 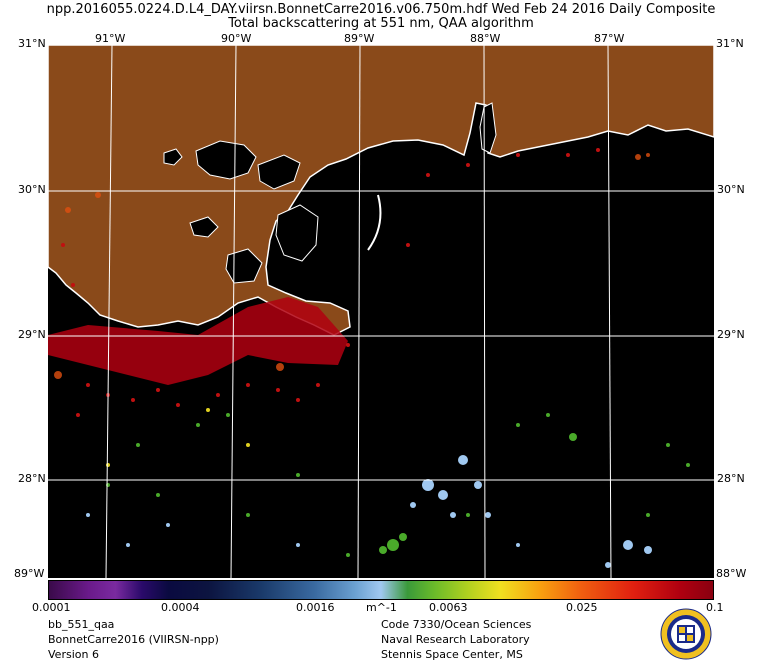 What do you see at coordinates (456, 624) in the screenshot?
I see `footer-code: Code 7330/Ocean Sciences` at bounding box center [456, 624].